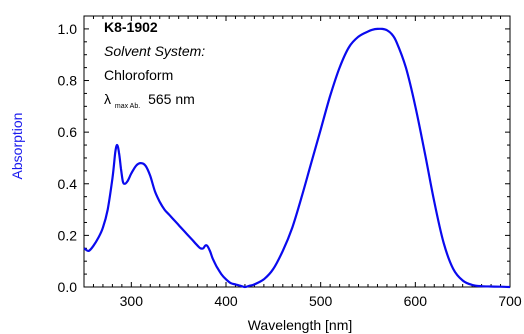 The image size is (524, 334). I want to click on x-tick-label: 600, so click(416, 301).